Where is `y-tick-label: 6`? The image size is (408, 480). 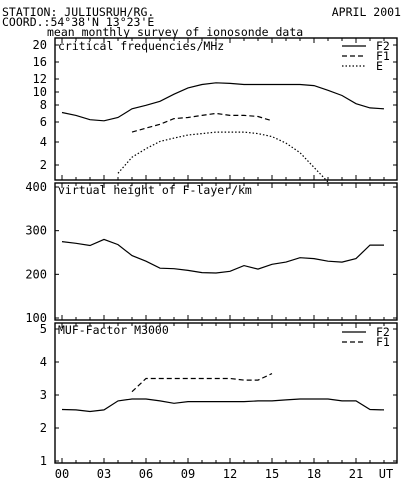
y-tick-label: 6 is located at coordinates (43, 122).